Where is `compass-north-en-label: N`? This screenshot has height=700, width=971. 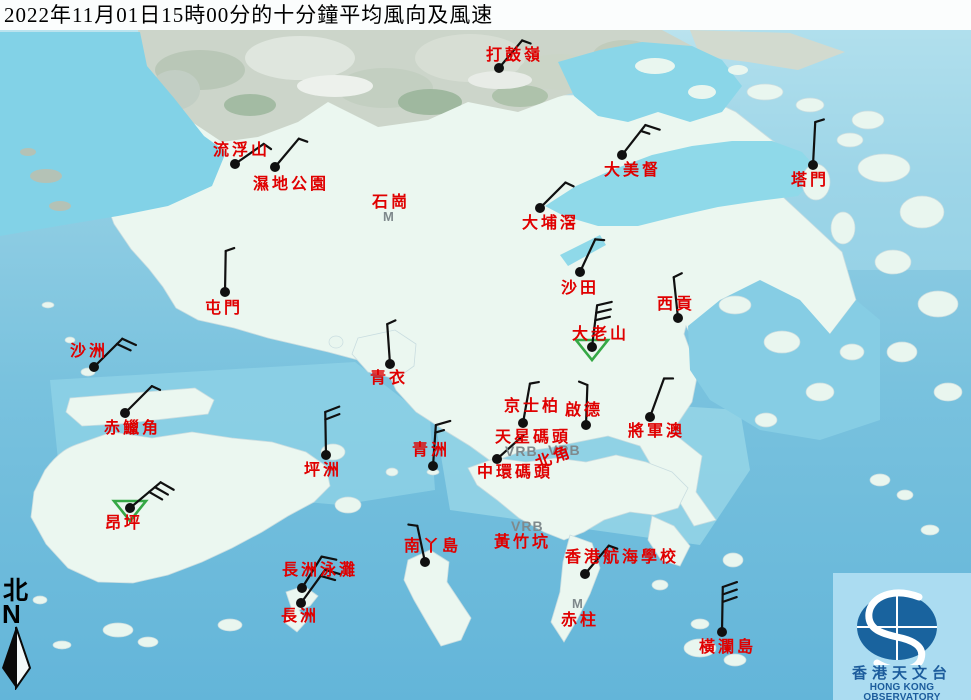 compass-north-en-label: N is located at coordinates (11, 614).